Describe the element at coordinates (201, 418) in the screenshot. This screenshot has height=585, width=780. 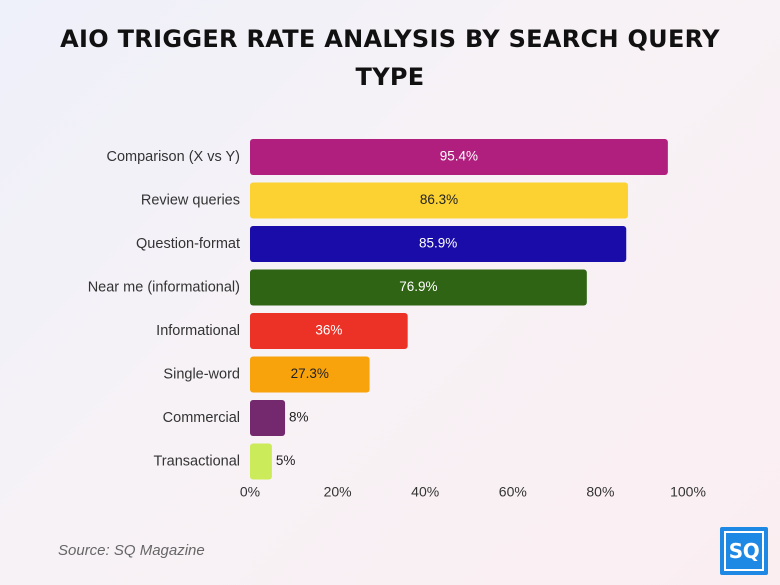
I see `category-label: Commercial` at that location.